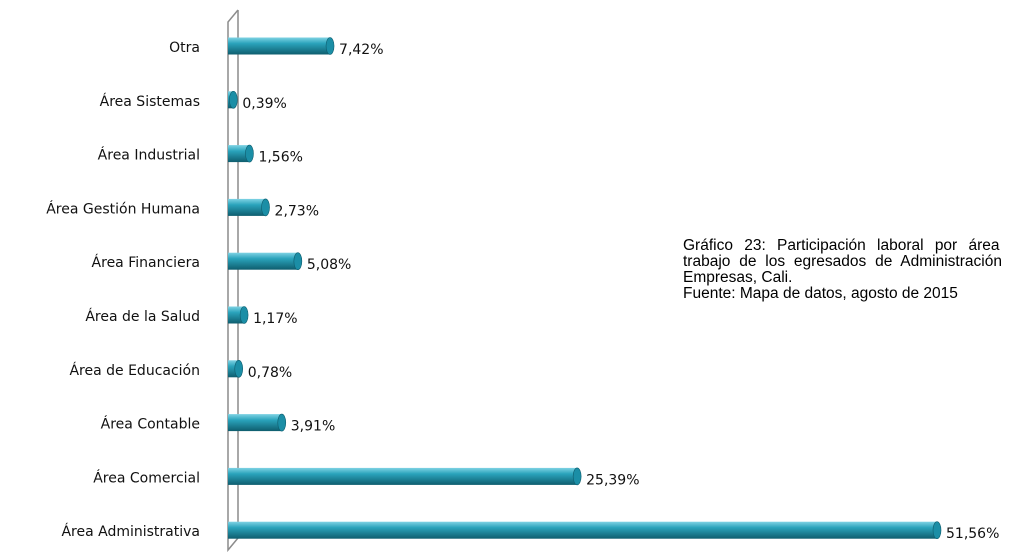  What do you see at coordinates (123, 208) in the screenshot?
I see `y-tick-label: Área Gestión Humana` at bounding box center [123, 208].